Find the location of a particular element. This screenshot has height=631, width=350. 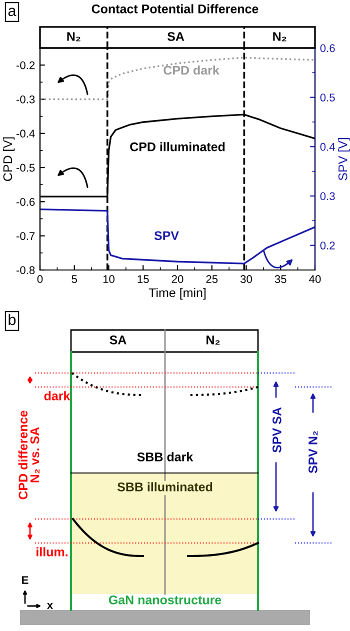

y-tick-label: -0.3 is located at coordinates (25, 100).